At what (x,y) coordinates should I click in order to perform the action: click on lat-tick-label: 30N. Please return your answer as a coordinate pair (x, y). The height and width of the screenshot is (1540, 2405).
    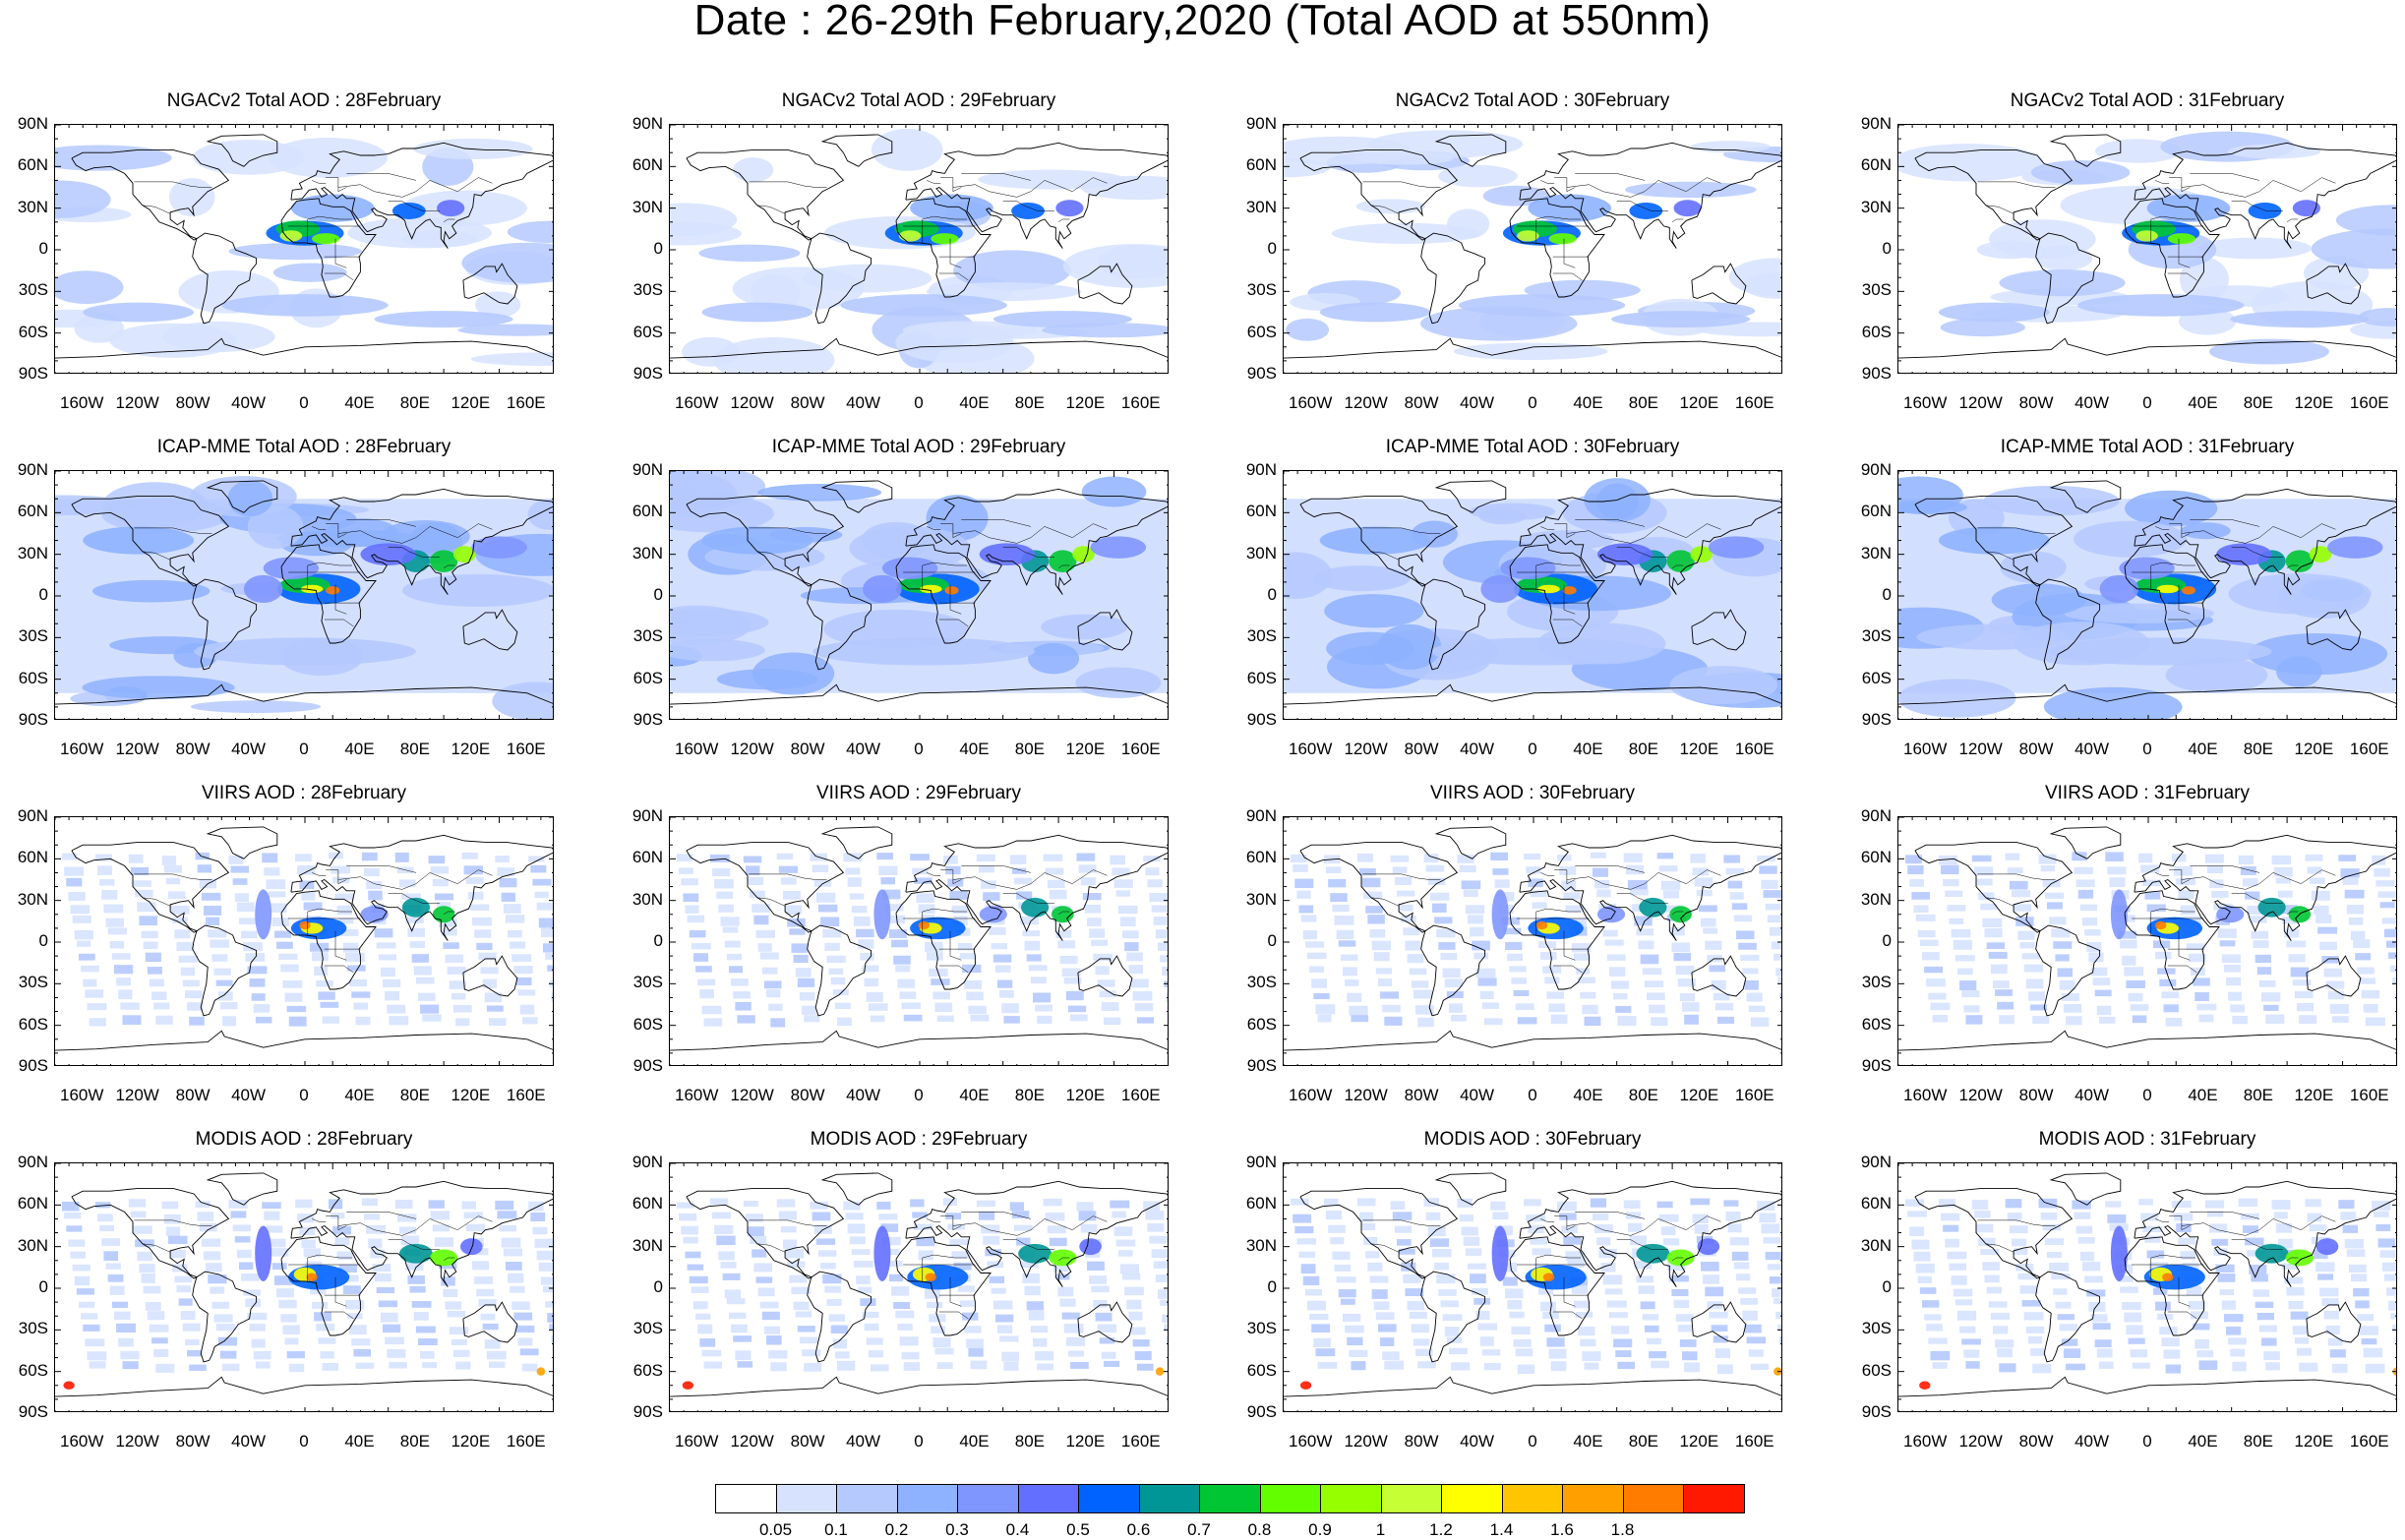
    Looking at the image, I should click on (643, 900).